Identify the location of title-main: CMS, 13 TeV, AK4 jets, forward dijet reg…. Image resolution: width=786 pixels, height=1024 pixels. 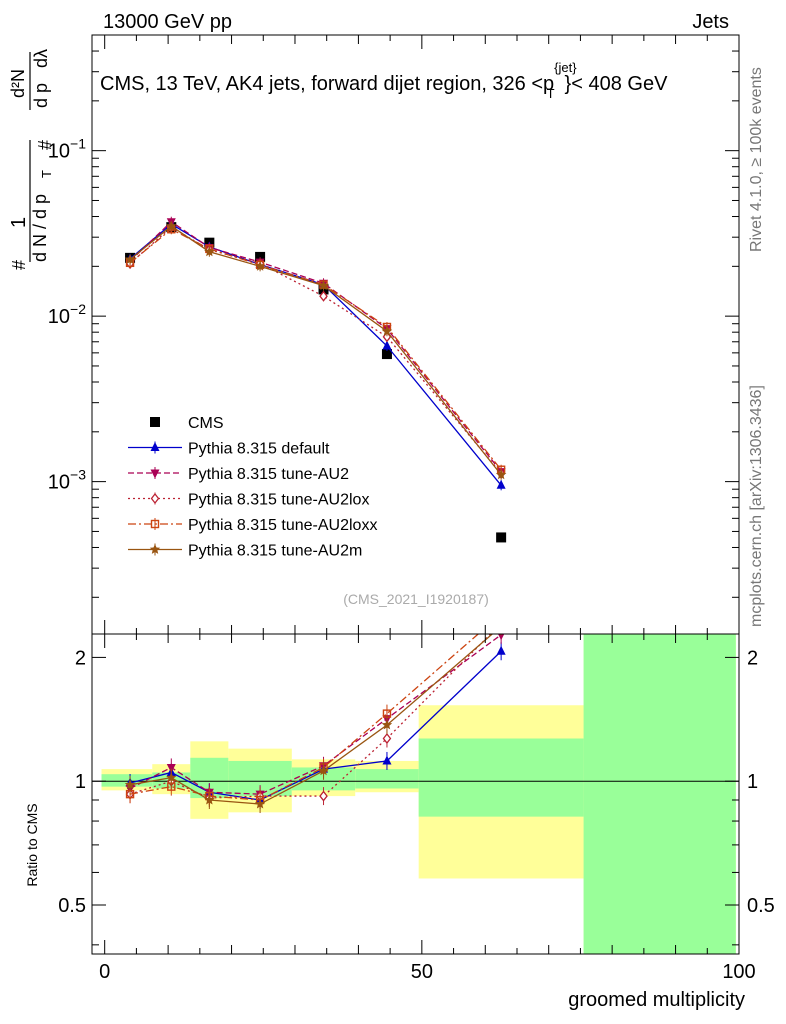
(327, 84).